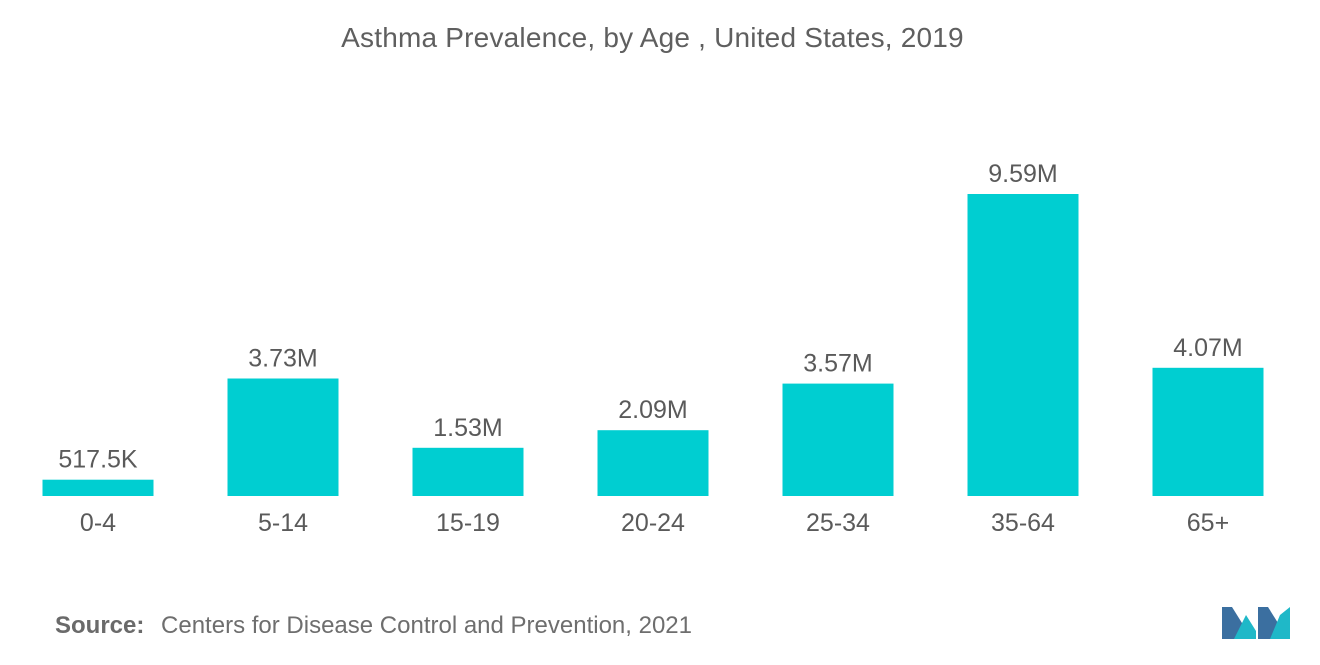 This screenshot has width=1320, height=665. What do you see at coordinates (282, 359) in the screenshot?
I see `data-label-5-14: 3.73M` at bounding box center [282, 359].